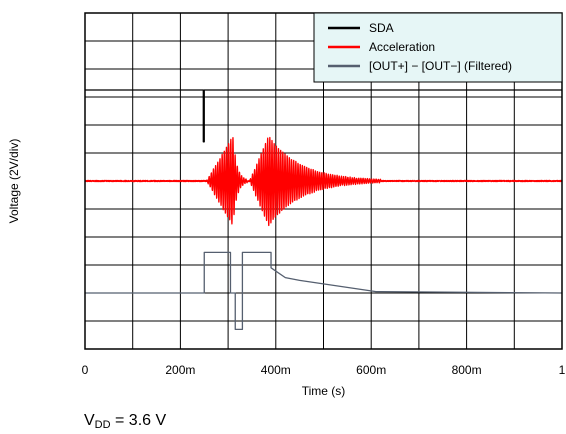 The image size is (566, 434). I want to click on x-tick-label: 0, so click(85, 370).